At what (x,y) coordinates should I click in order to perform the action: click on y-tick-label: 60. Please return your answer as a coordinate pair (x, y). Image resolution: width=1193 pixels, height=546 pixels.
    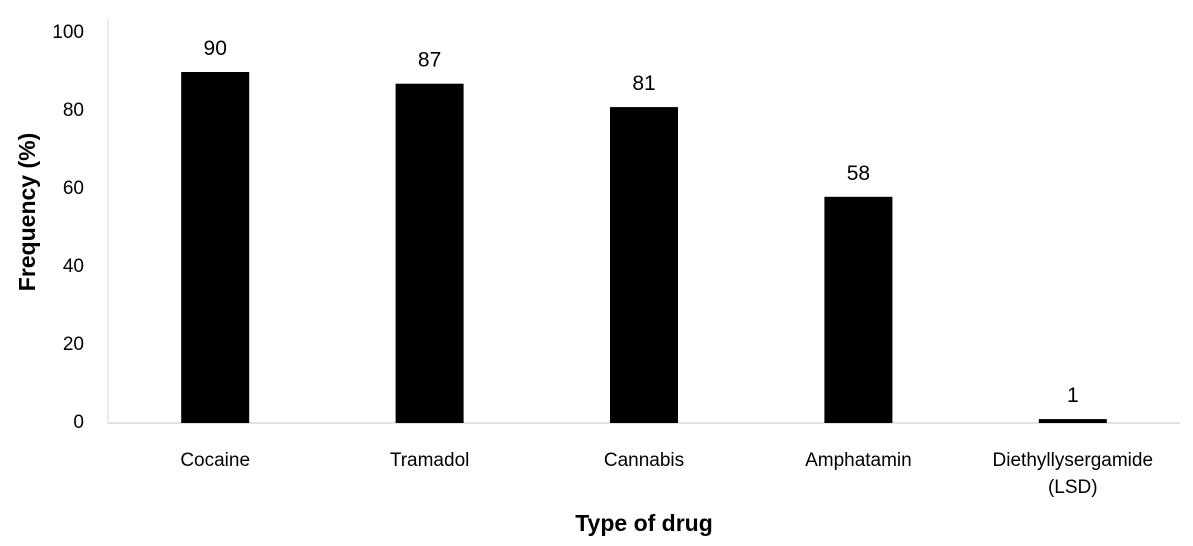
    Looking at the image, I should click on (73, 188).